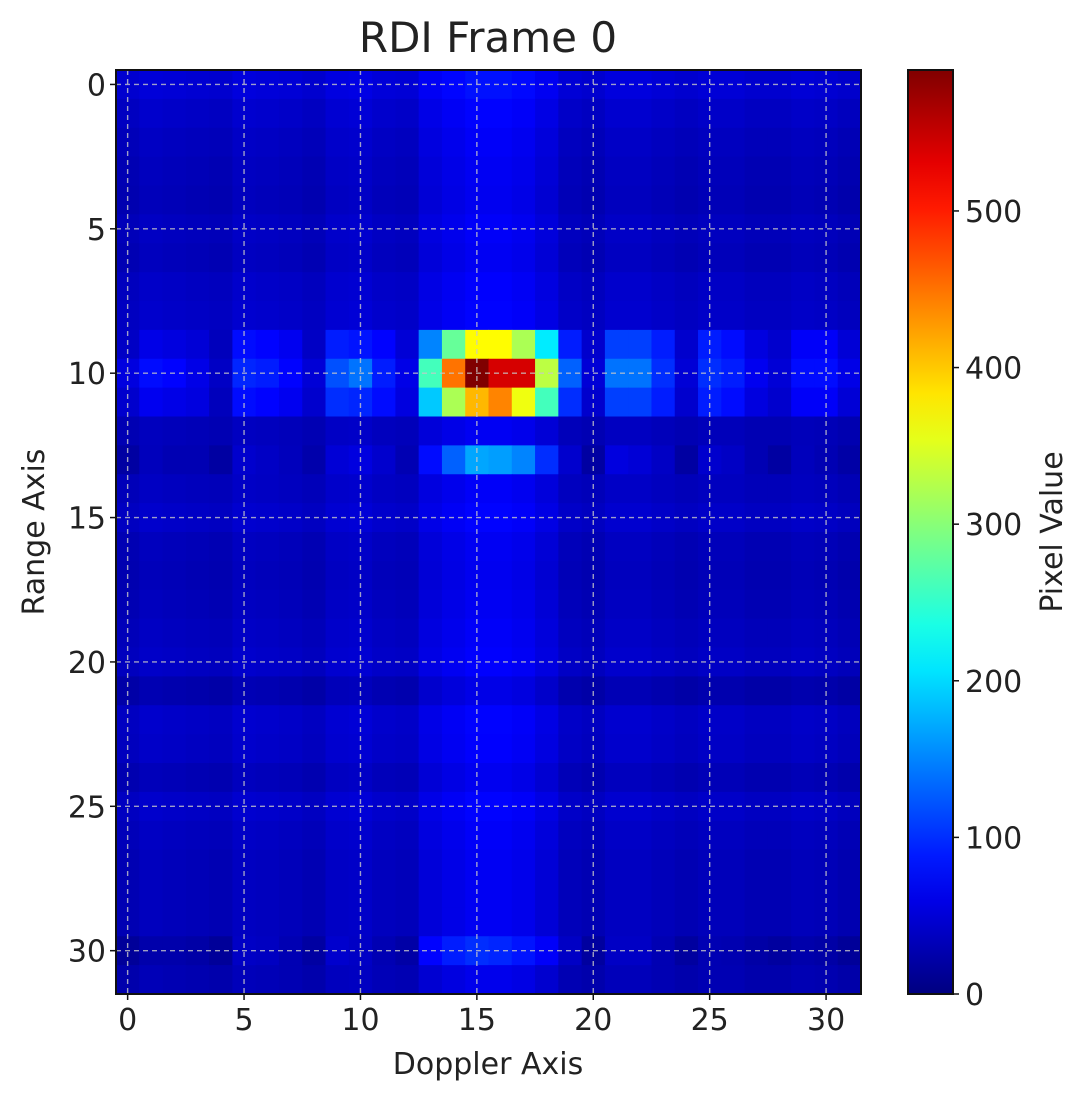 Image resolution: width=1090 pixels, height=1101 pixels. Describe the element at coordinates (477, 1020) in the screenshot. I see `x-tick-label: 15` at that location.